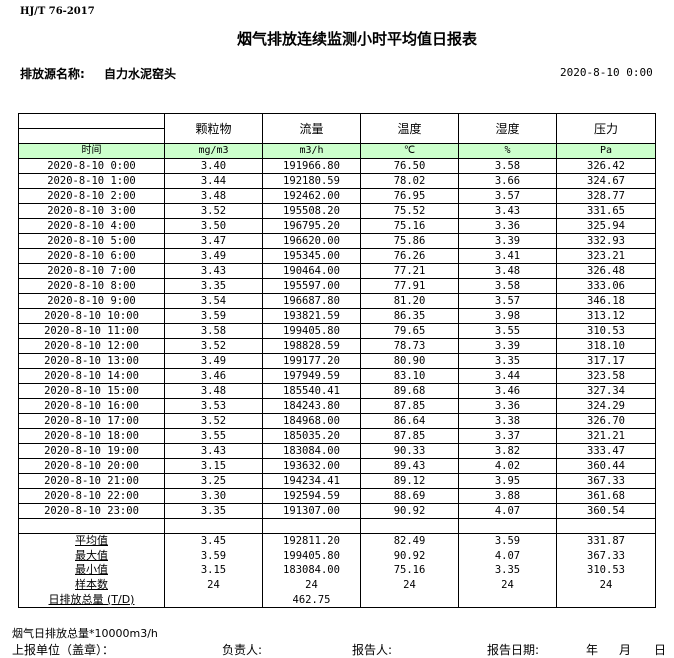 The image size is (674, 658). What do you see at coordinates (606, 481) in the screenshot?
I see `cell-pressure: 367.33` at bounding box center [606, 481].